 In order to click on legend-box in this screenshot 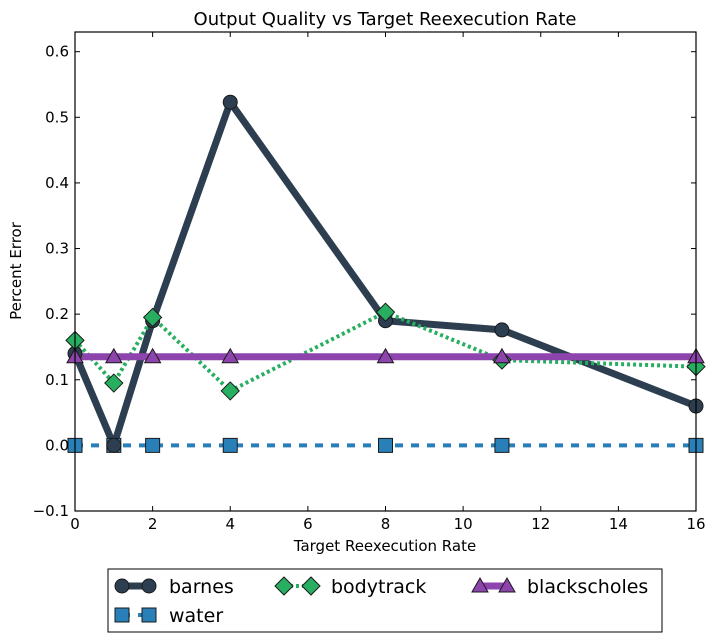, I will do `click(385, 600)`.